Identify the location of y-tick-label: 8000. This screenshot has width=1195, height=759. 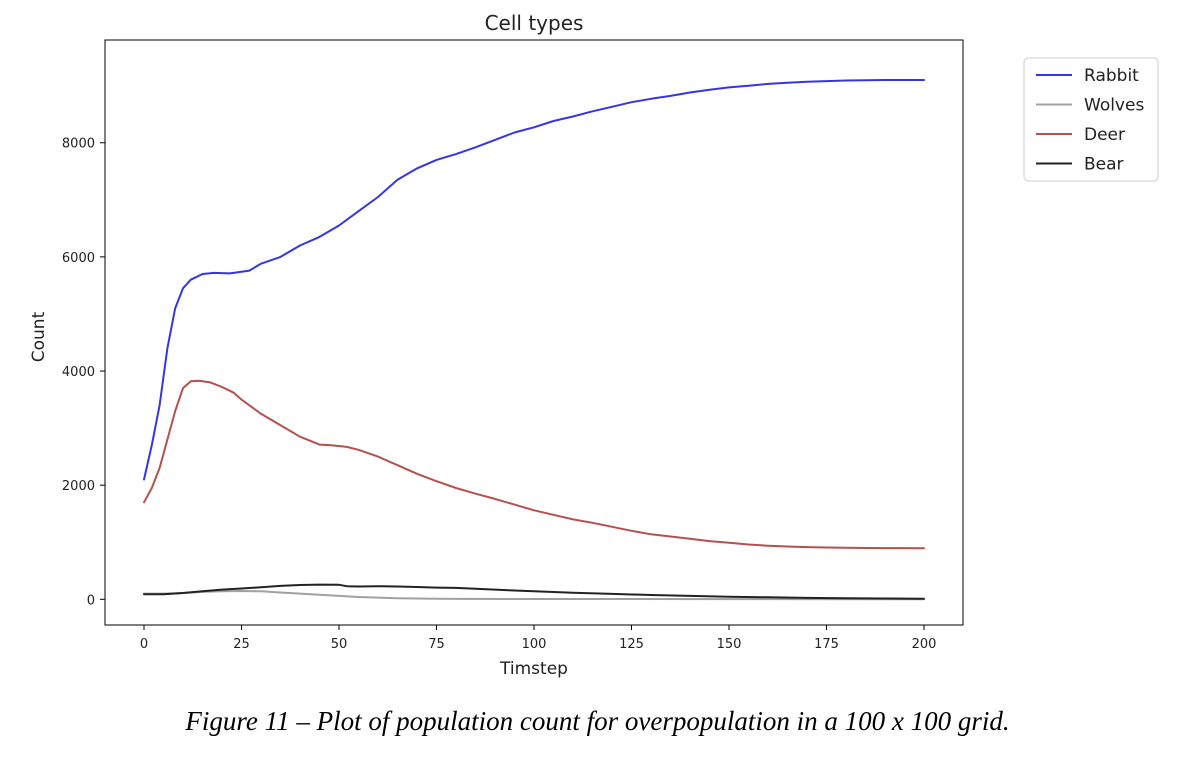
(78, 144).